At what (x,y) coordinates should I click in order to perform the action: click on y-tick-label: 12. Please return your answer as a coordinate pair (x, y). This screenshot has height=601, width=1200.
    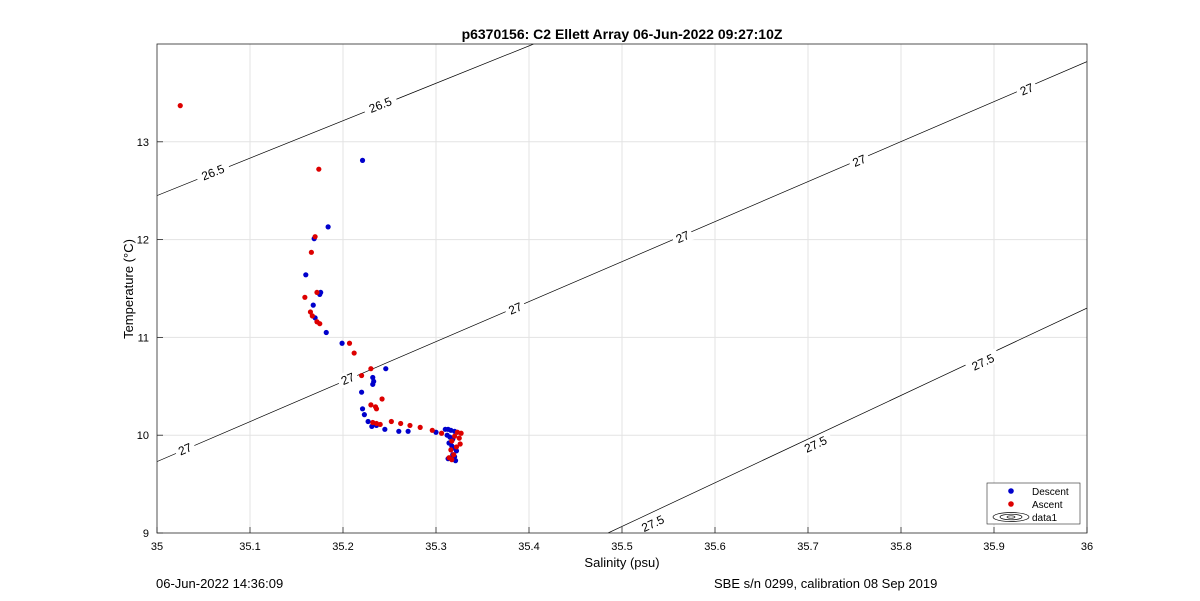
    Looking at the image, I should click on (143, 241).